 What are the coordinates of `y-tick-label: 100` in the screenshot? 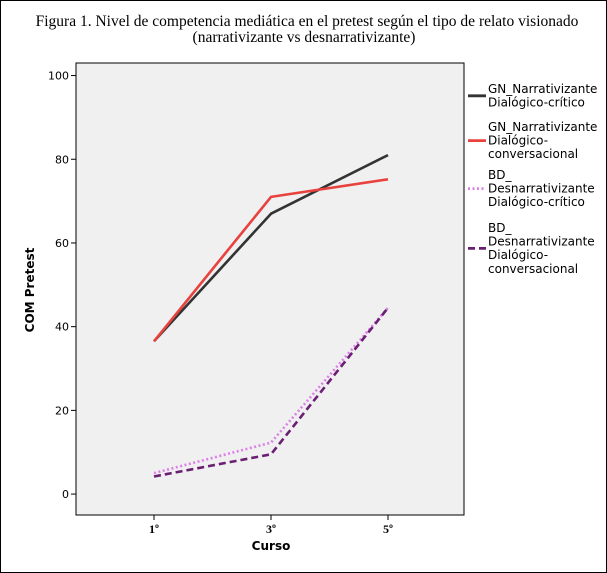 It's located at (58, 76).